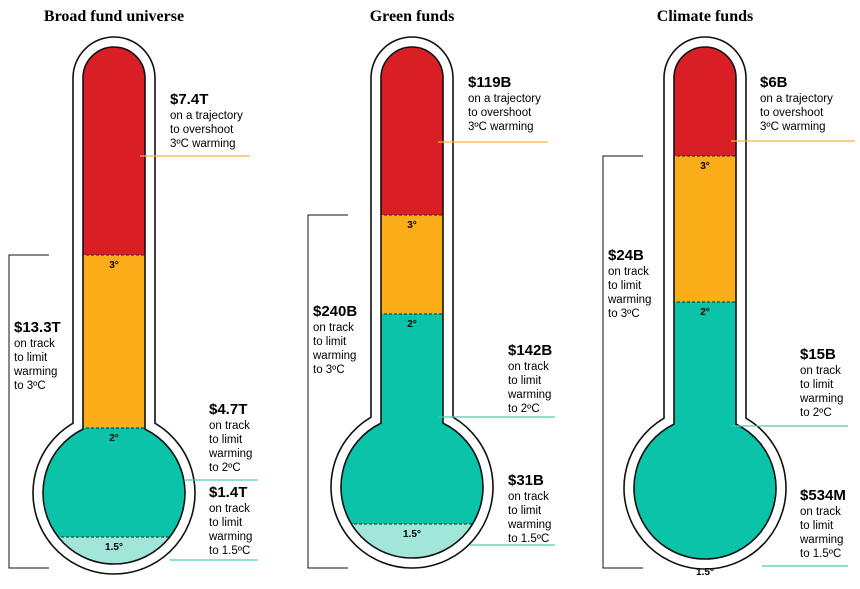  Describe the element at coordinates (530, 350) in the screenshot. I see `segment-amount: $142B` at that location.